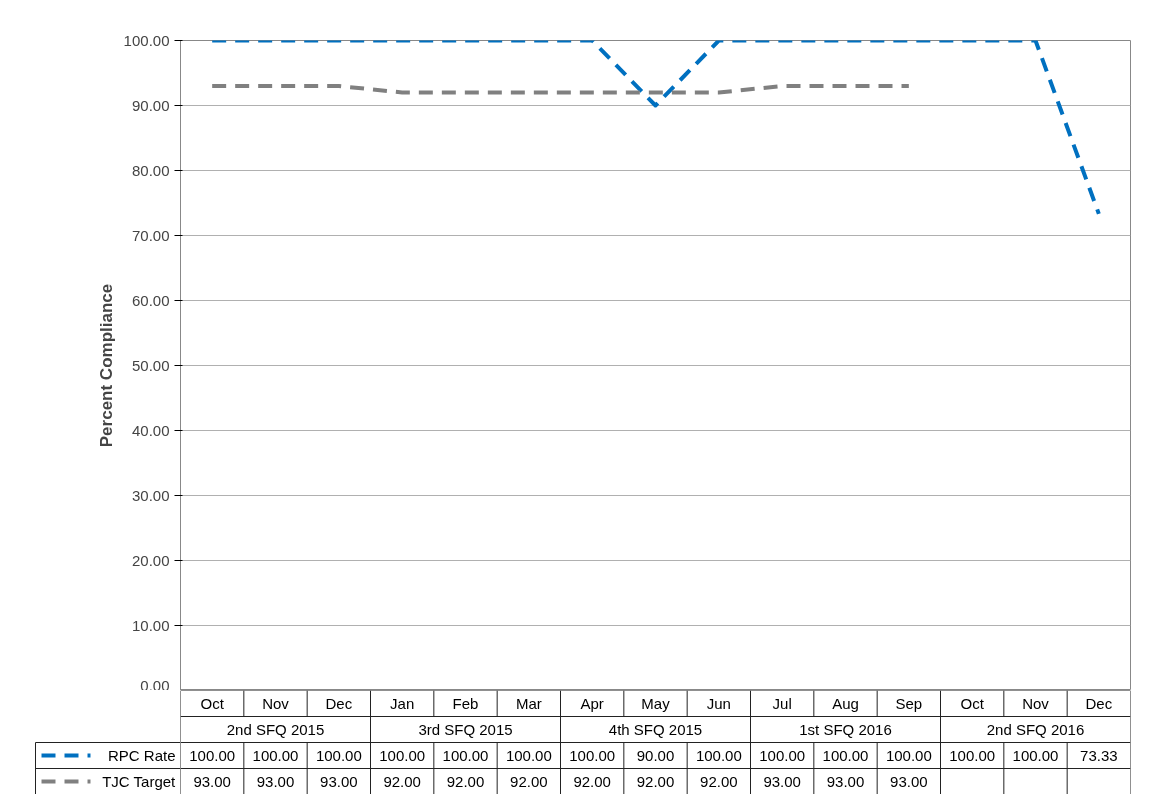 Image resolution: width=1166 pixels, height=795 pixels. I want to click on x-tick-label: Mar, so click(528, 703).